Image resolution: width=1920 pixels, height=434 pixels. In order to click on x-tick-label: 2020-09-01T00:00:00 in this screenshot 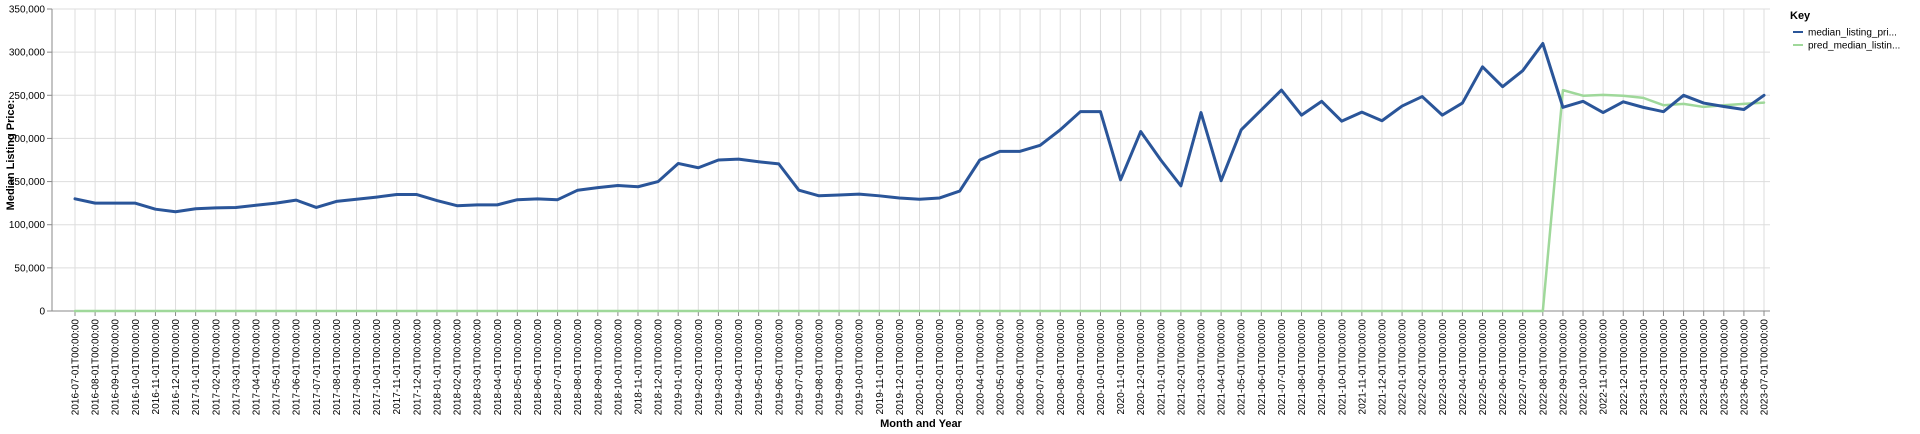, I will do `click(1081, 367)`.